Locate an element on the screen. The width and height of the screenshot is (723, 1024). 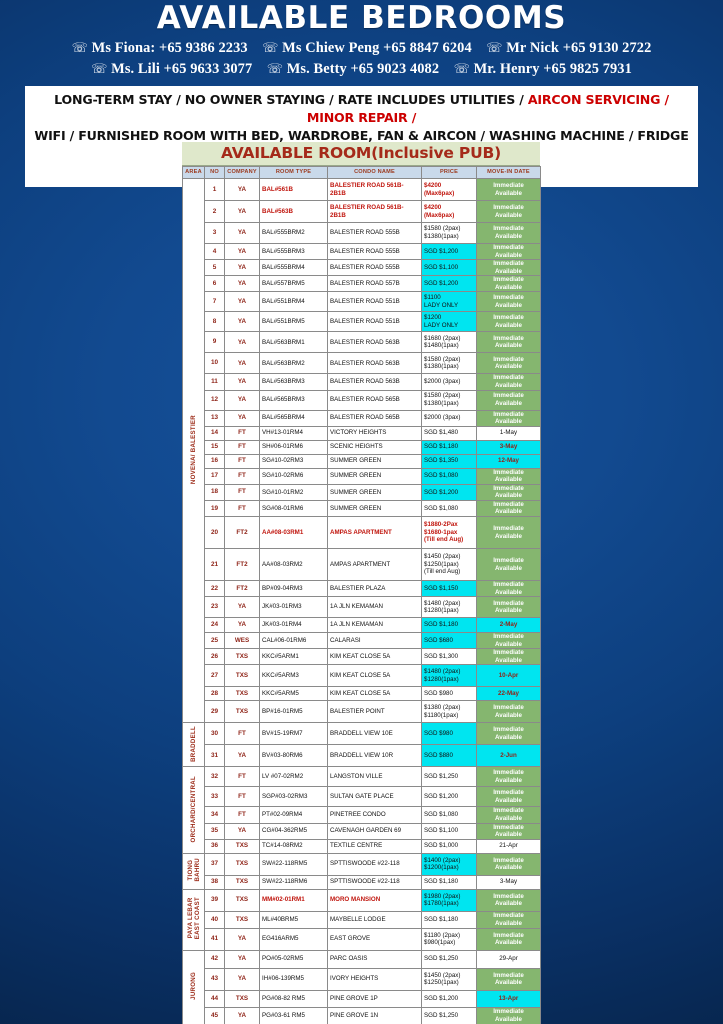
cell-condo-name: SCENIC HEIGHTS is located at coordinates (374, 447).